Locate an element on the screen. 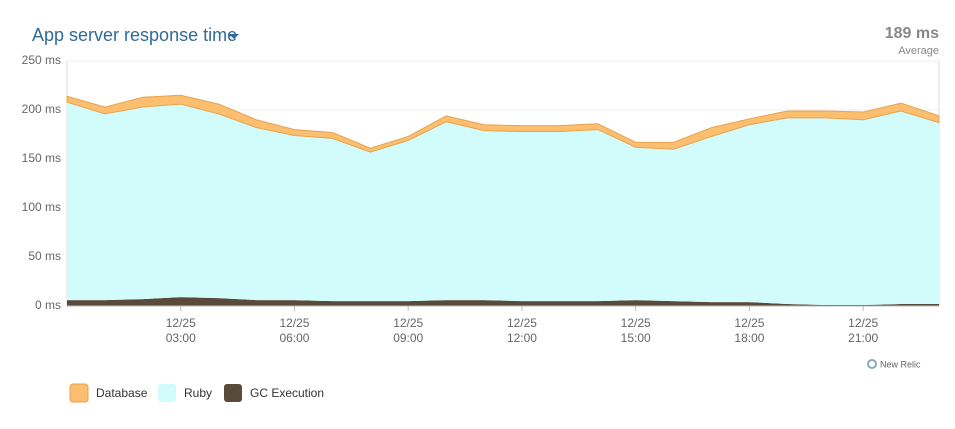 This screenshot has height=429, width=955. summary-label: Average is located at coordinates (918, 51).